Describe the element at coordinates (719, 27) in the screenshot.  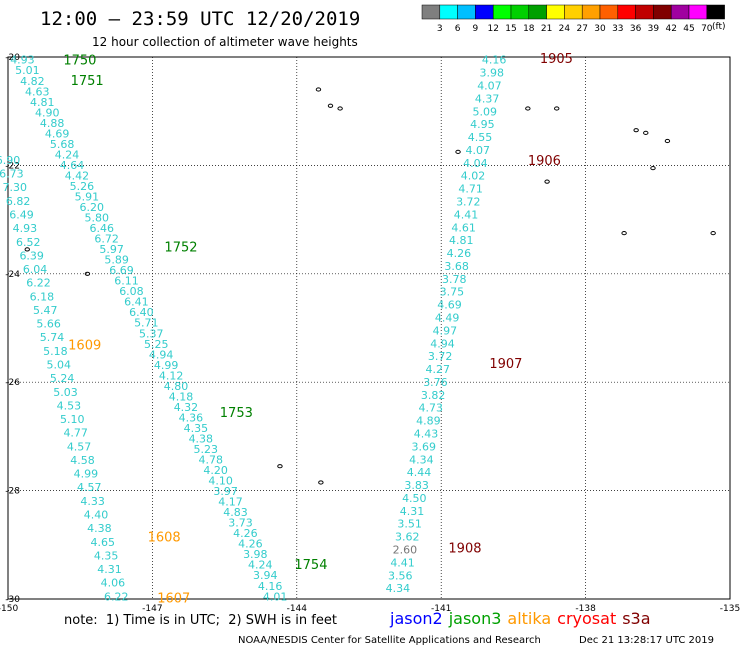
I see `color-scale-unit: (ft)` at that location.